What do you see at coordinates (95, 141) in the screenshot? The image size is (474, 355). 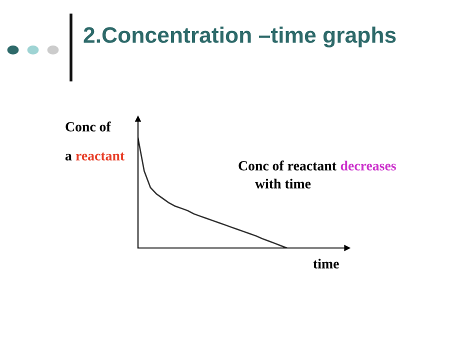 I see `text: Conc of a reactant` at bounding box center [95, 141].